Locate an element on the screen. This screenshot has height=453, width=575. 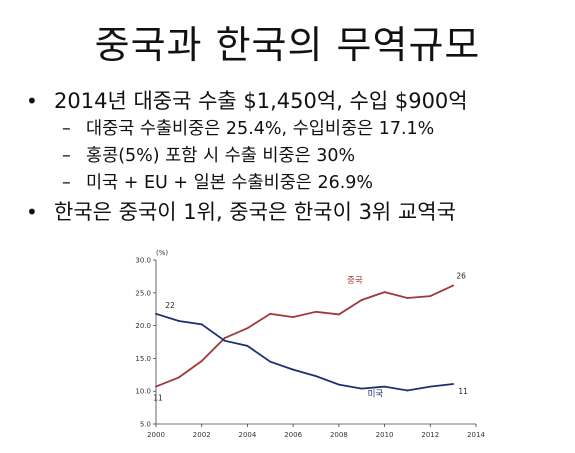
y-tick-label: 5.0 is located at coordinates (145, 425).